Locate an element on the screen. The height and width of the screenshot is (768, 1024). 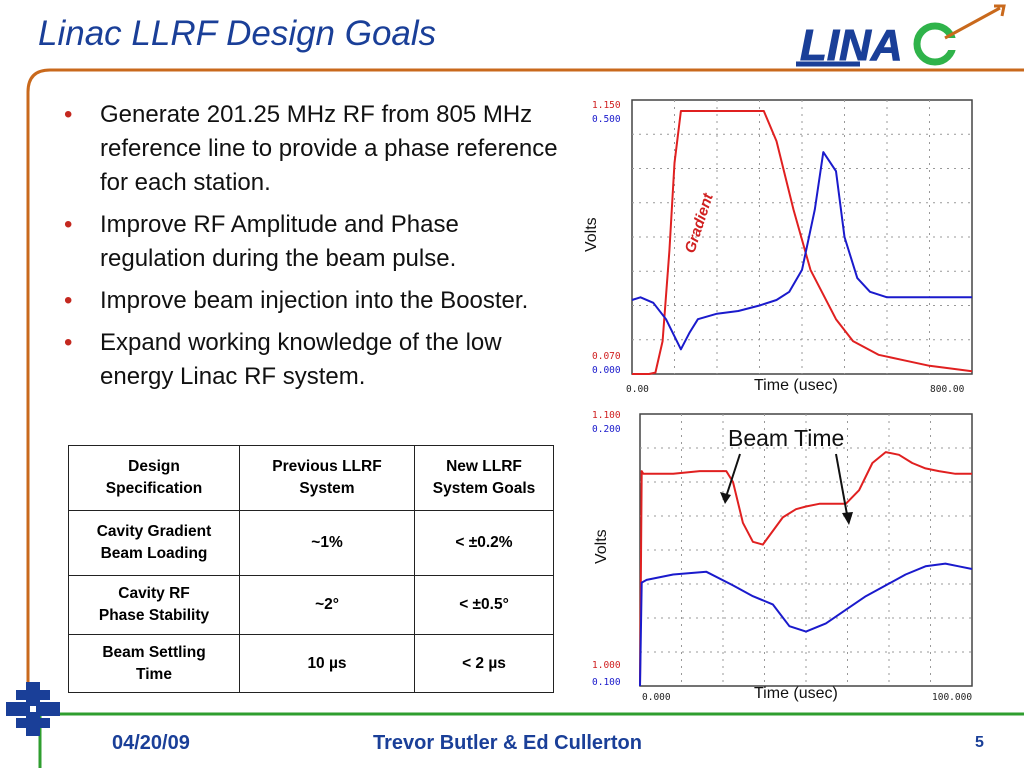
beam-time-arrows is located at coordinates (786, 489).